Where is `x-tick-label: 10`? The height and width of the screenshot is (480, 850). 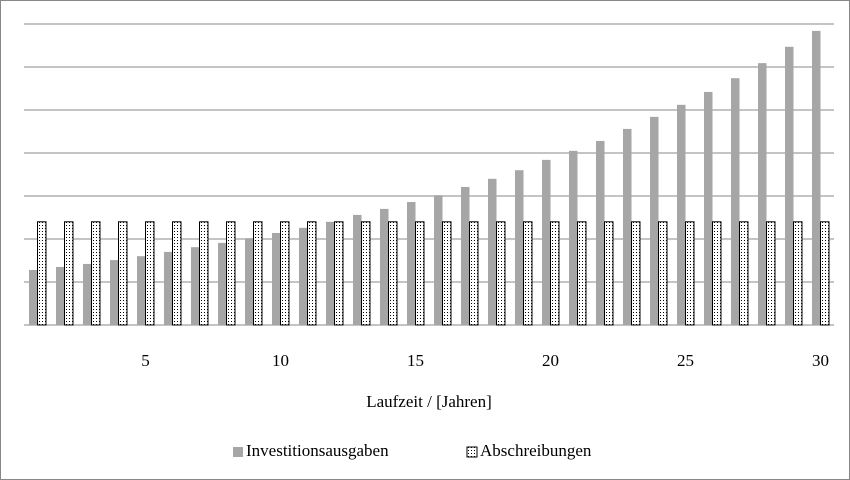 x-tick-label: 10 is located at coordinates (280, 360).